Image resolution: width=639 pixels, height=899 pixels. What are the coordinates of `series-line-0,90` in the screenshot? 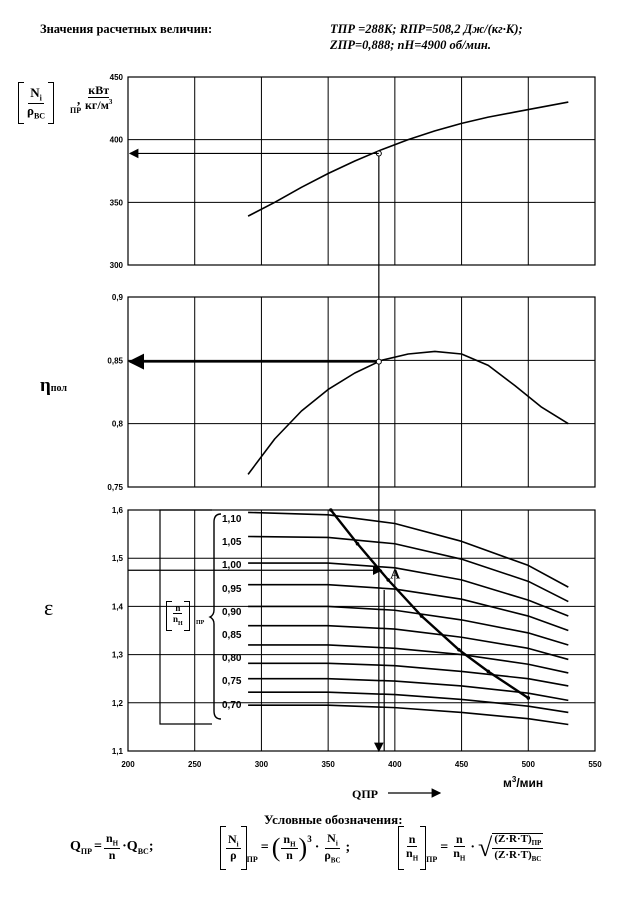 It's located at (408, 625).